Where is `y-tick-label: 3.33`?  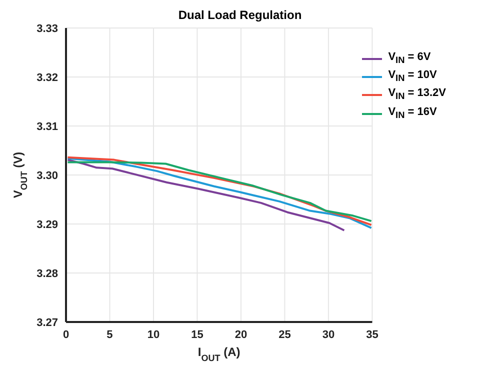 y-tick-label: 3.33 is located at coordinates (47, 28).